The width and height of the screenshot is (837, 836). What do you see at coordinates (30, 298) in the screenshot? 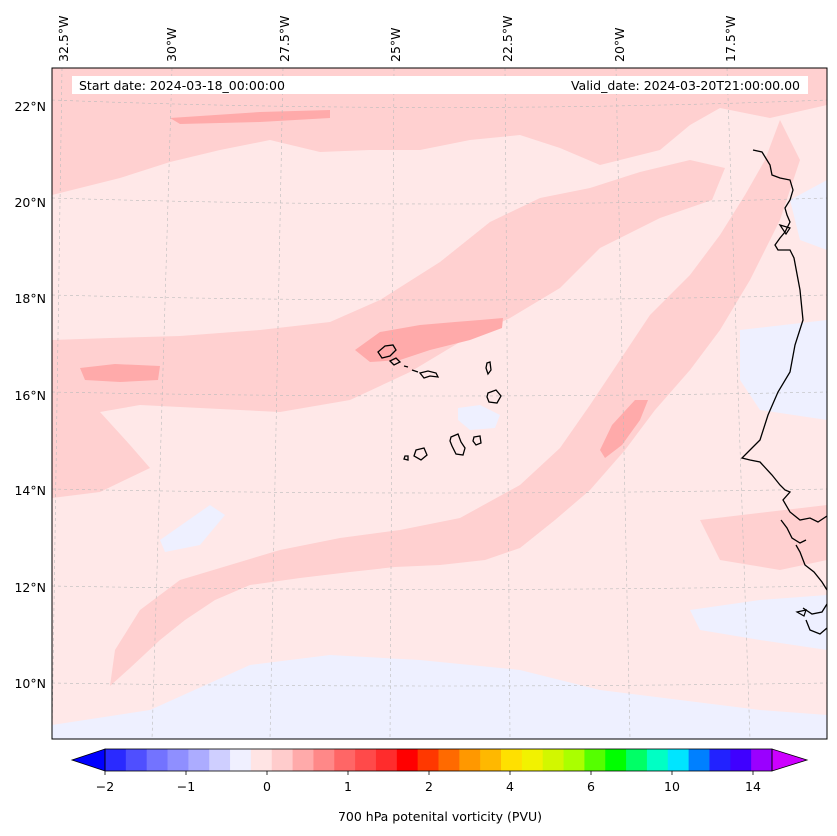
I see `lat-label-18n: 18°N` at bounding box center [30, 298].